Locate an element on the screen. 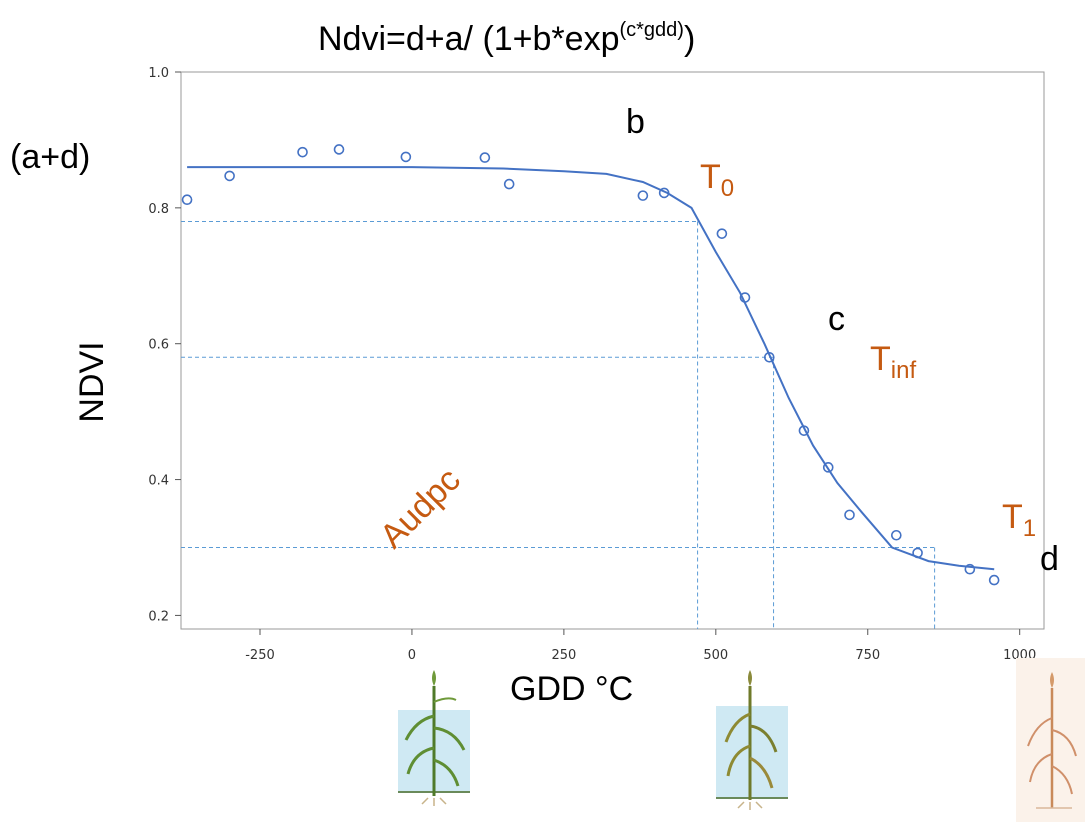  chart-title-superscript: (c*gdd) is located at coordinates (651, 30).